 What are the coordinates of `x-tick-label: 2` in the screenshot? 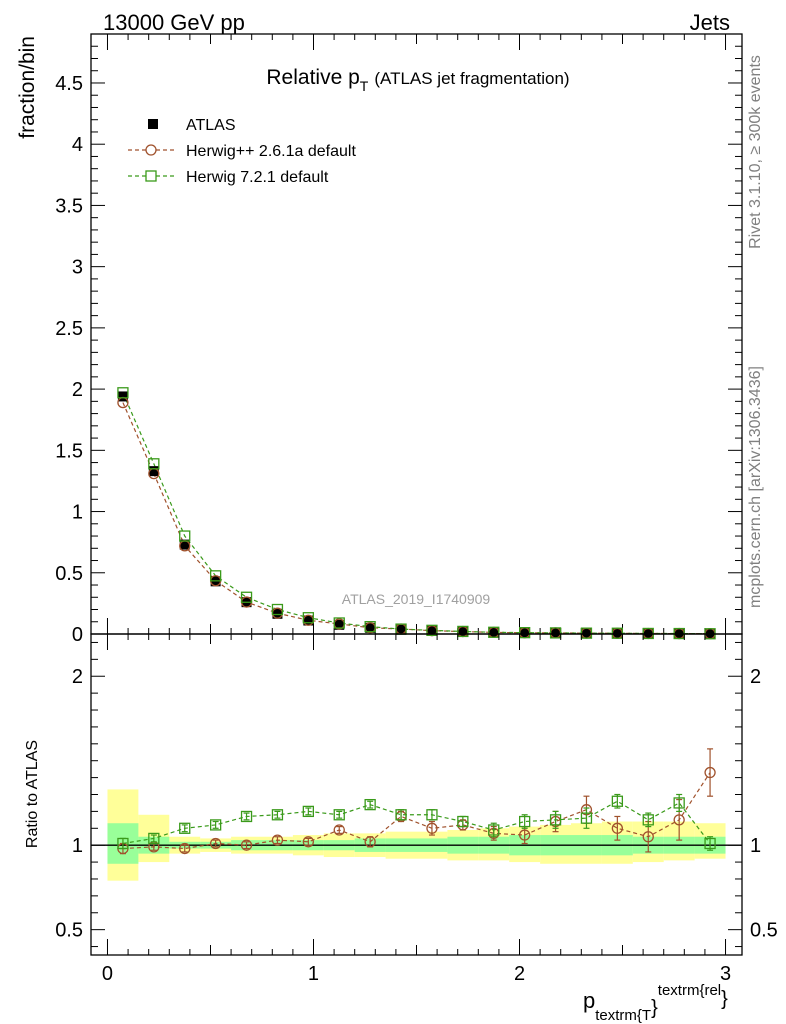 It's located at (519, 974).